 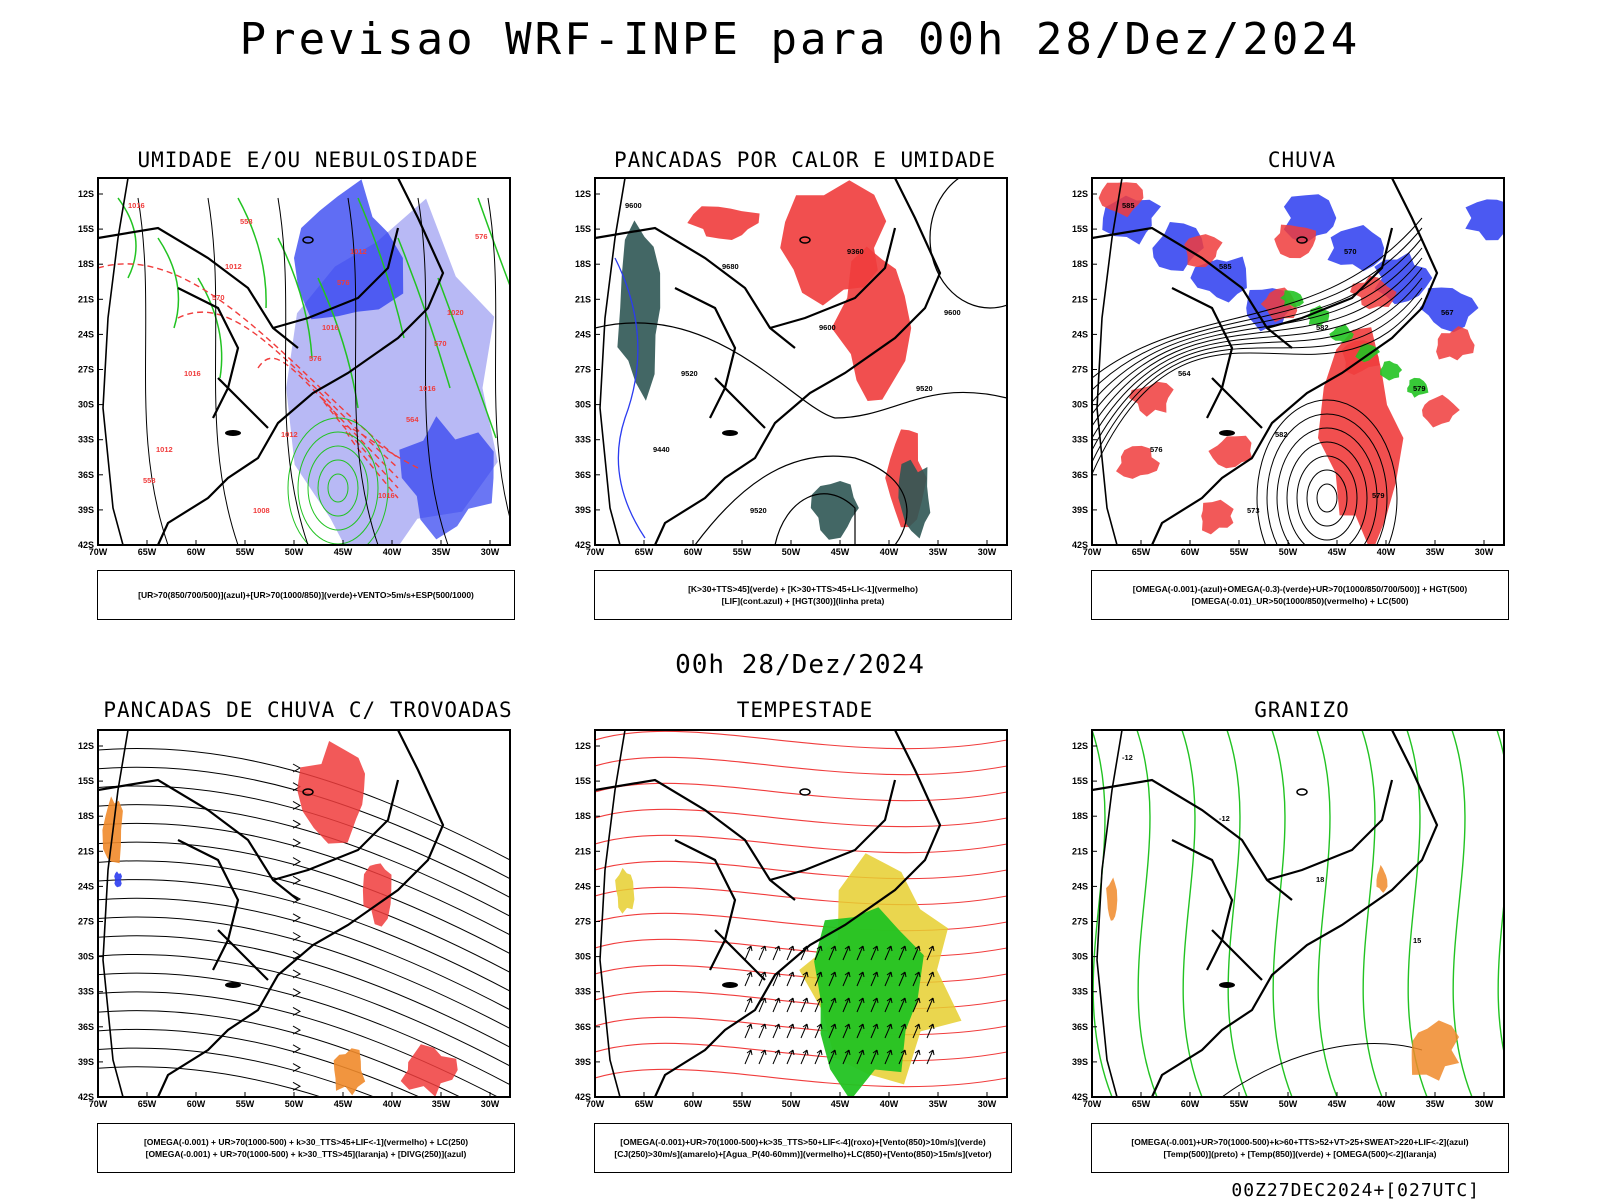 I want to click on valid-date-label: 00h 28/Dez/2024, so click(x=800, y=665).